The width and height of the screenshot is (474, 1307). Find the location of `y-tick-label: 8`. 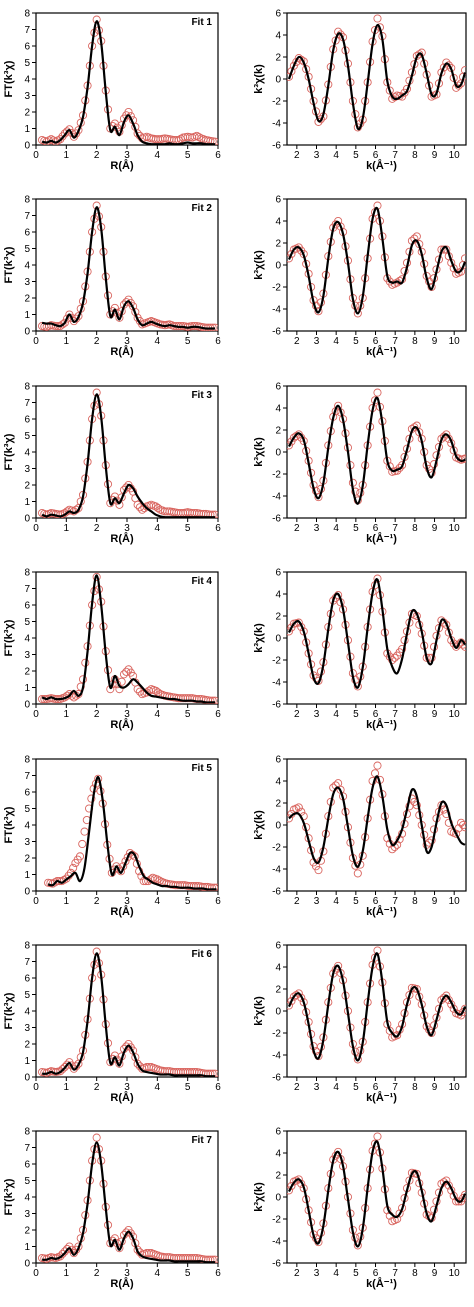

y-tick-label: 8 is located at coordinates (27, 1132).